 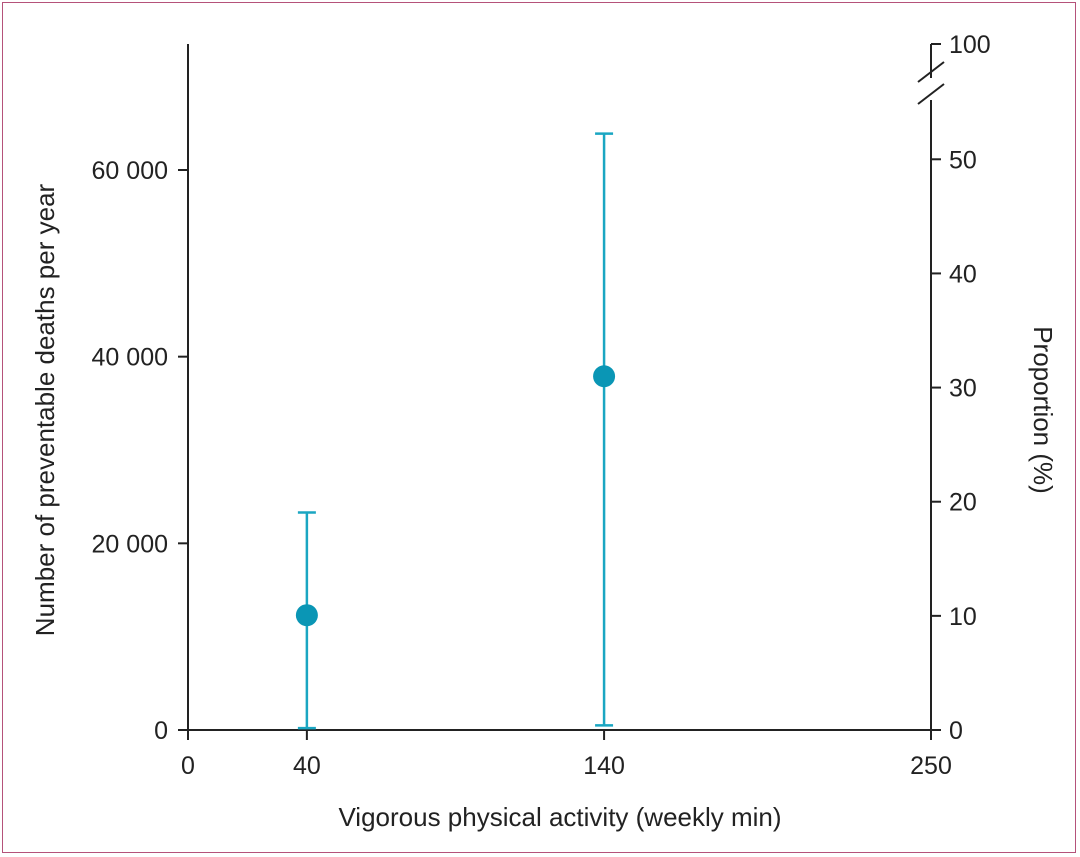 I want to click on y2-tick-label: 40, so click(x=963, y=274).